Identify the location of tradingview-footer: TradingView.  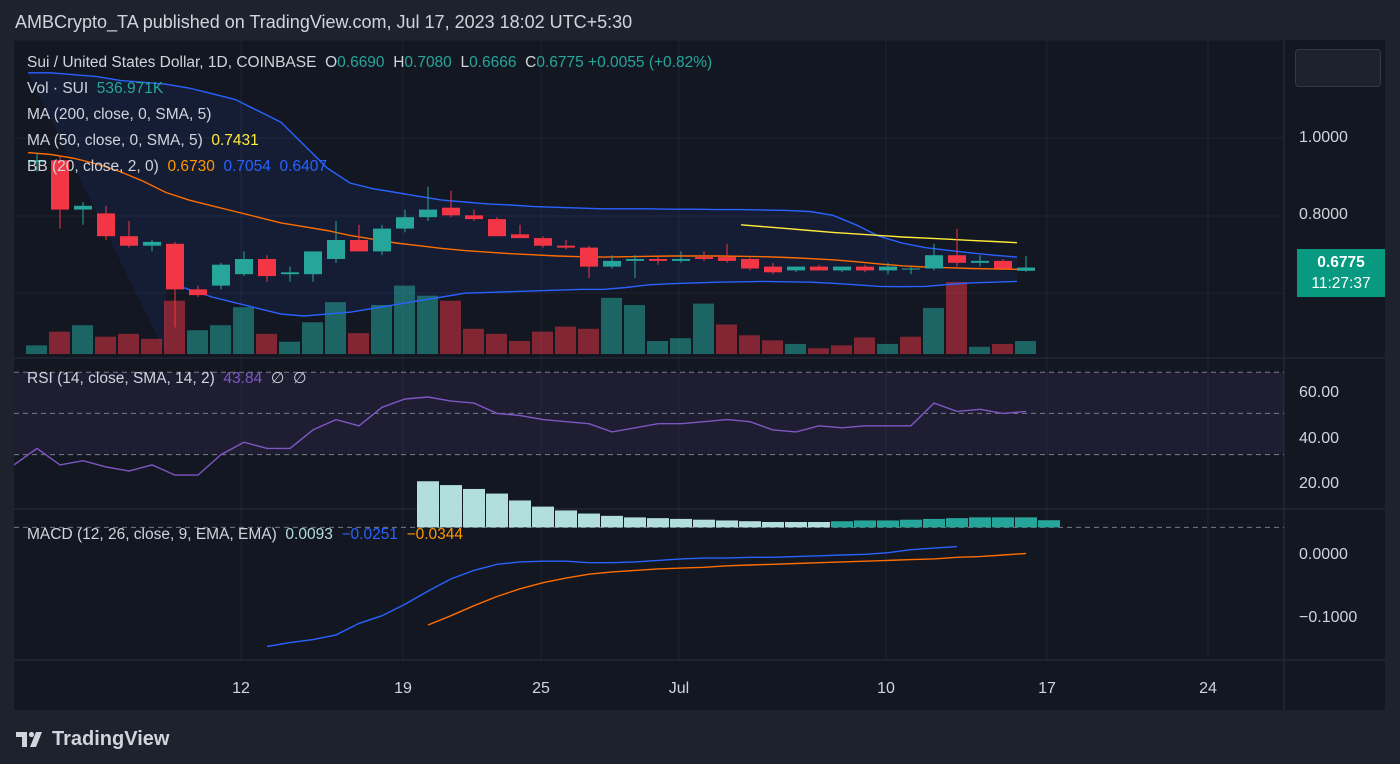
(92, 739).